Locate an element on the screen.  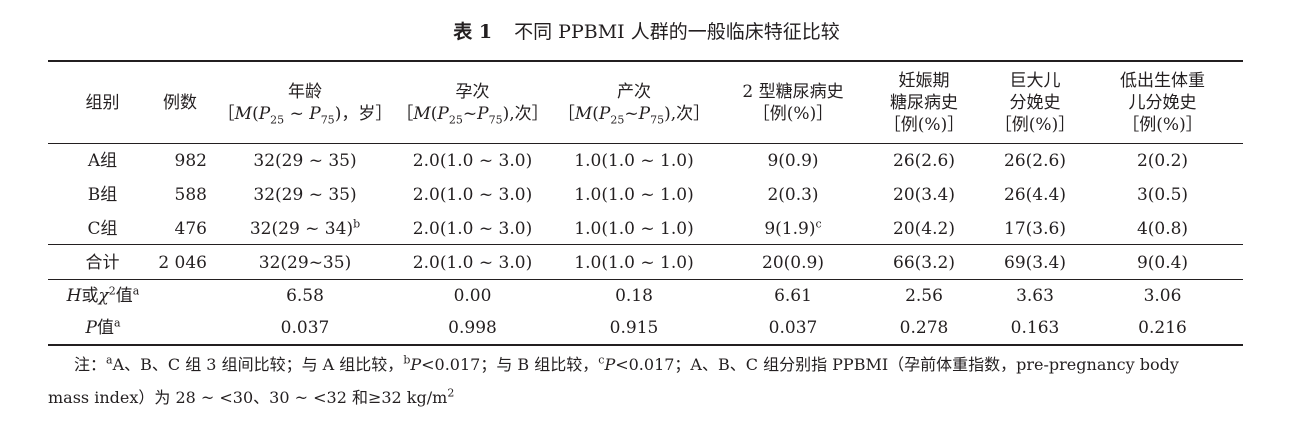
stat-p-lbw: 0.216 is located at coordinates (1162, 328).